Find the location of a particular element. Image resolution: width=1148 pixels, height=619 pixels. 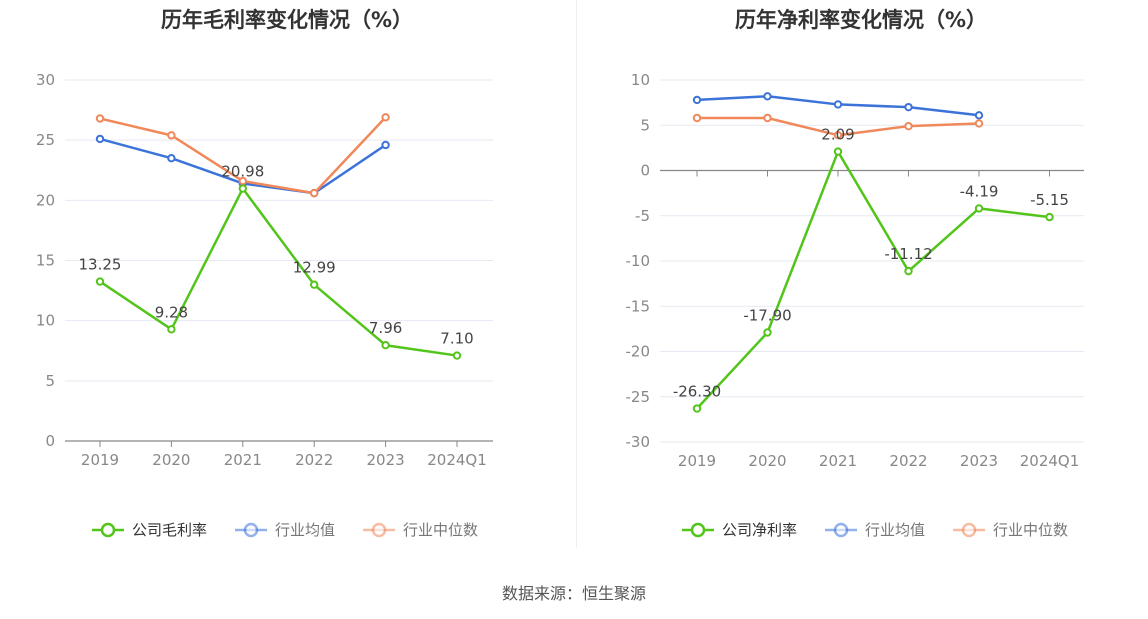

data-label: -17.90 is located at coordinates (767, 315).